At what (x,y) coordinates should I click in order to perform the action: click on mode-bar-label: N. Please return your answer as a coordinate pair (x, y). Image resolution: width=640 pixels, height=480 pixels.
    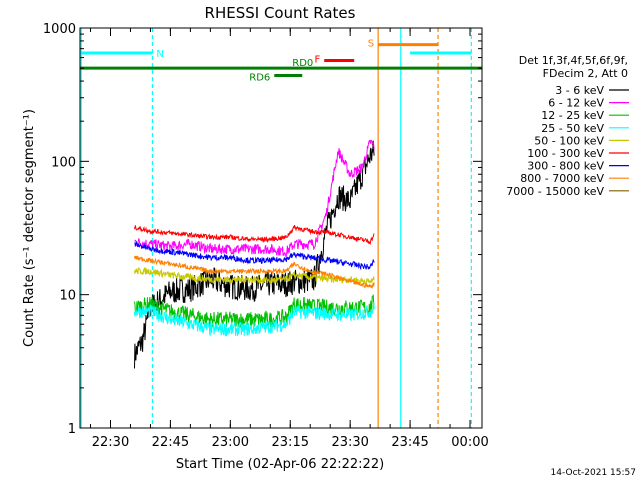
    Looking at the image, I should click on (159, 54).